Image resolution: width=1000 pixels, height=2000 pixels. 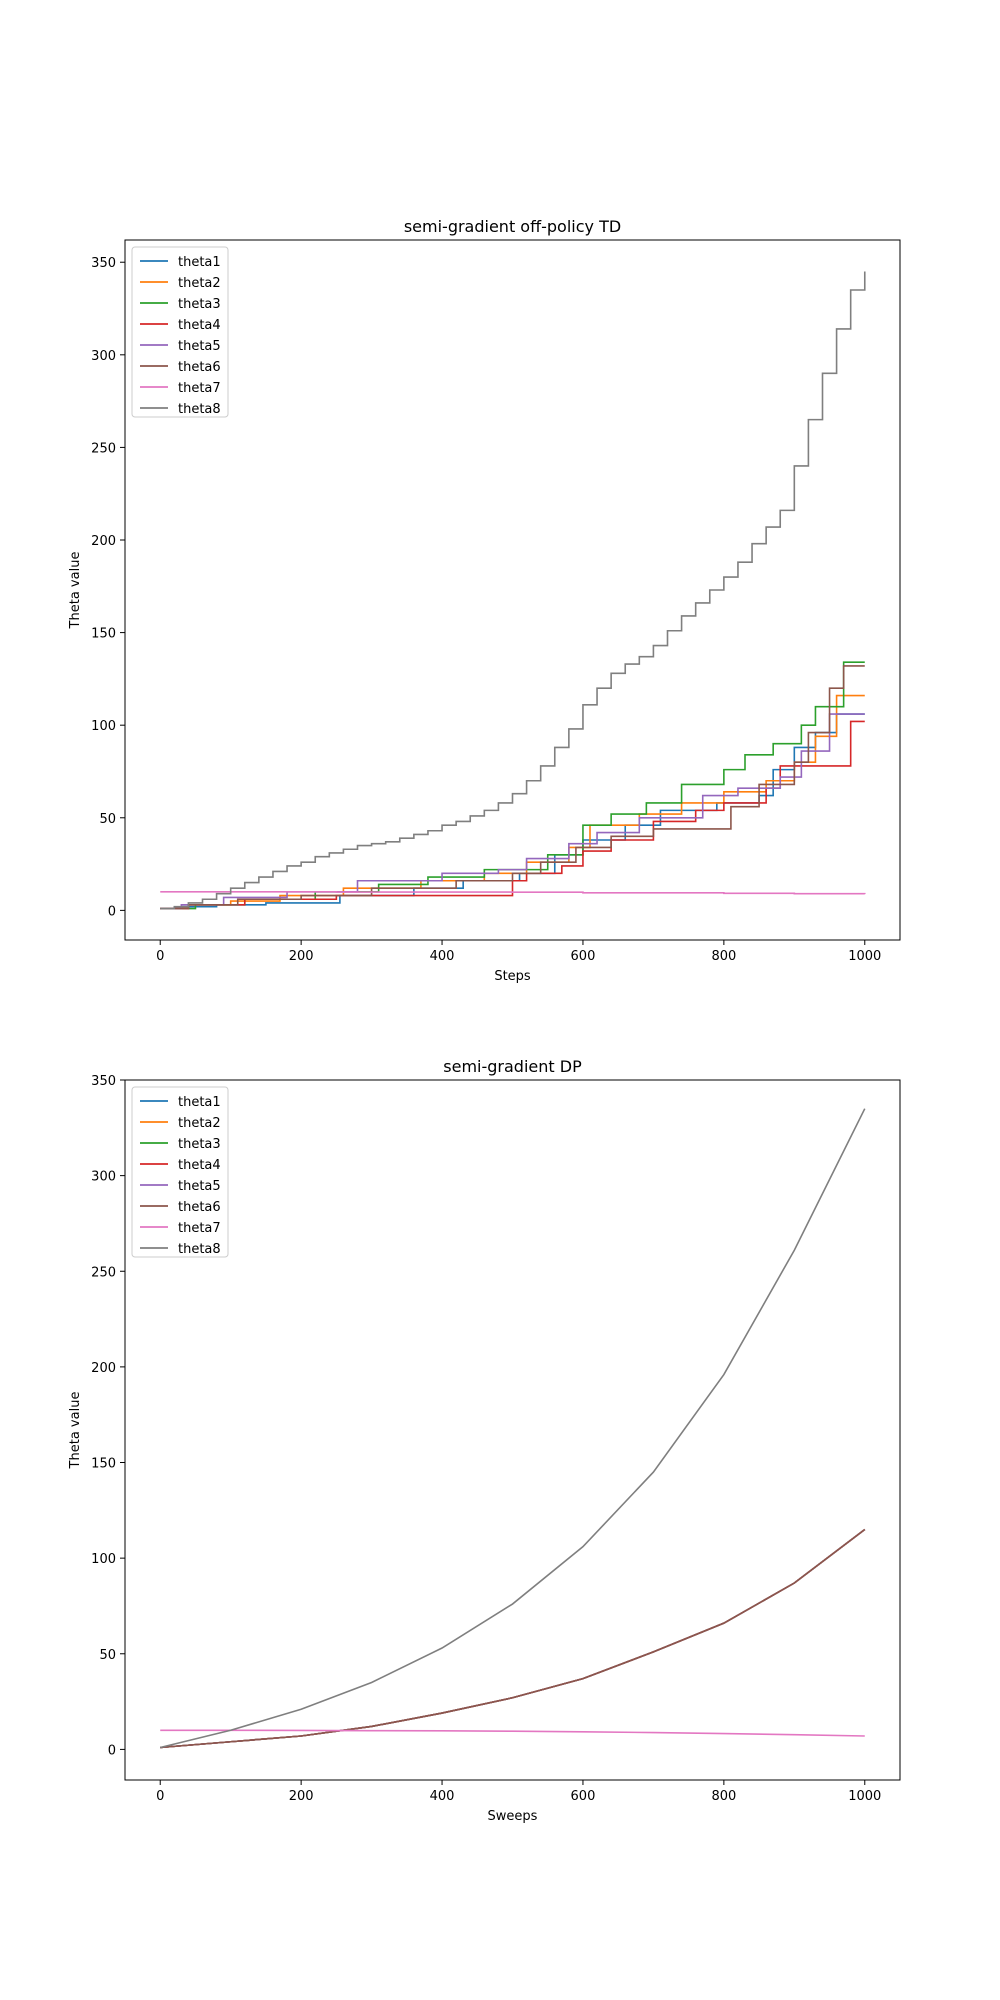 I want to click on dp-ytick-label: 300, so click(x=103, y=1177).